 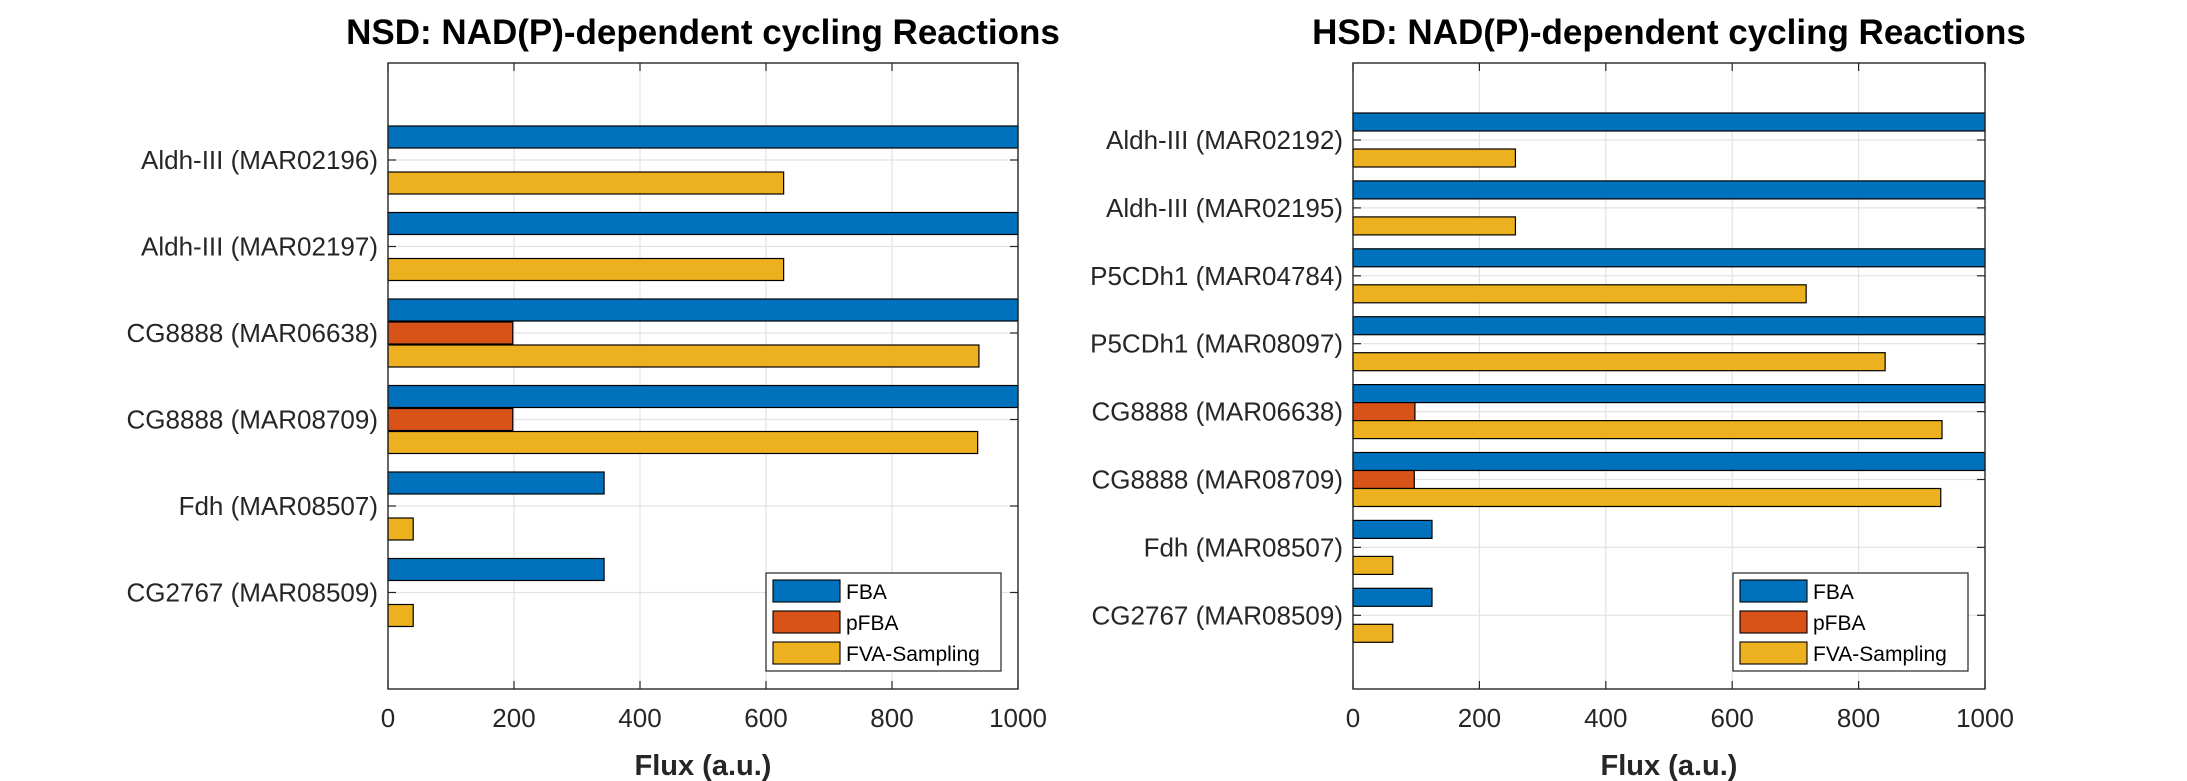 I want to click on y-tick-label: Aldh-III (MAR02196), so click(x=259, y=160).